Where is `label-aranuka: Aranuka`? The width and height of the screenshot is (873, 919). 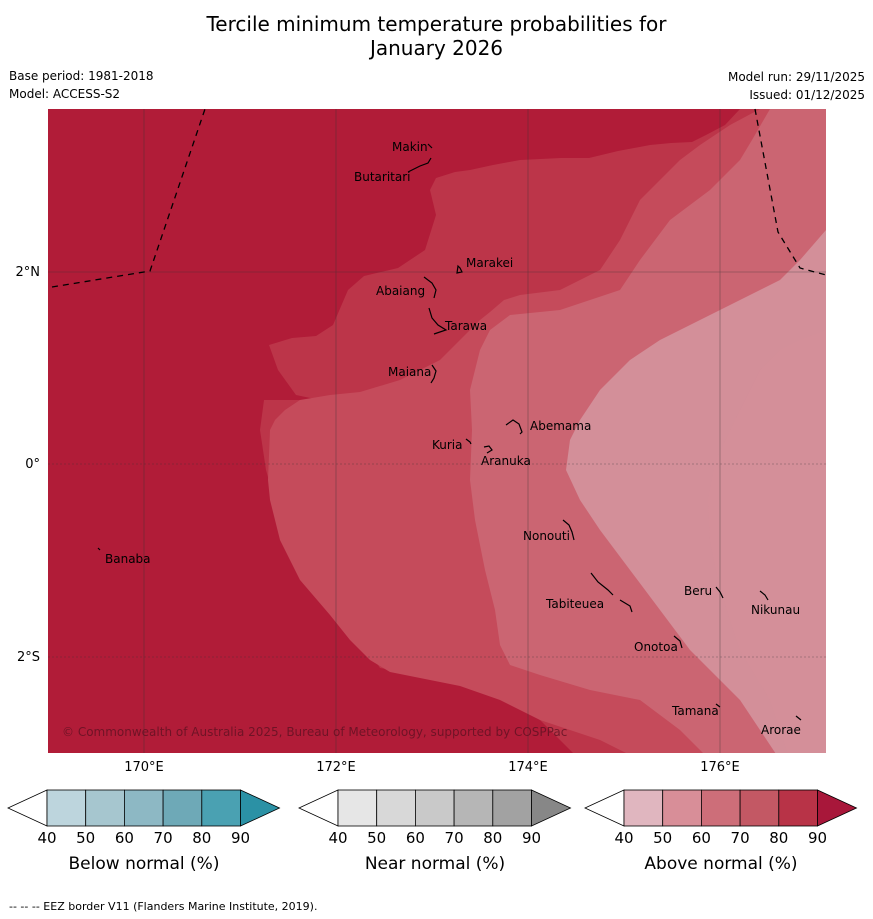
label-aranuka: Aranuka is located at coordinates (506, 461).